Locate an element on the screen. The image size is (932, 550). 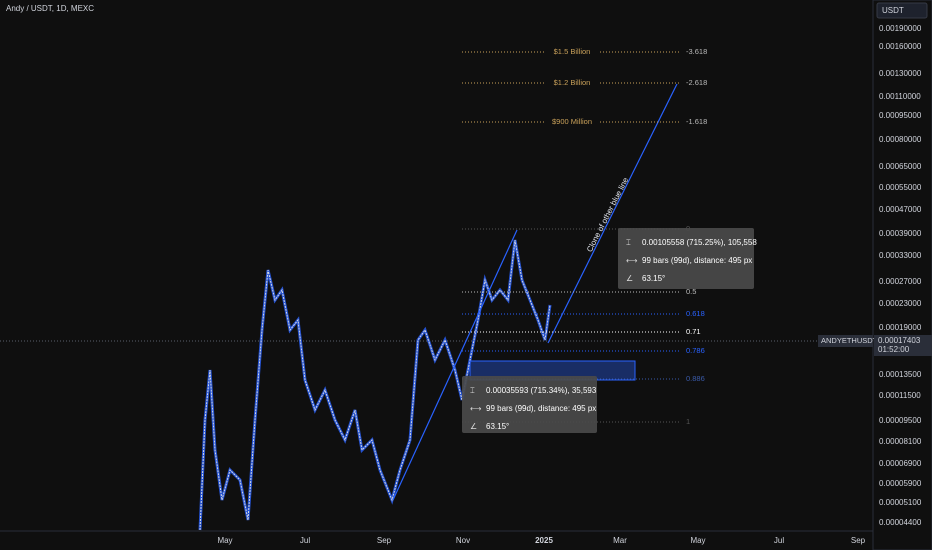
fib-note: $900 Million is located at coordinates (572, 121).